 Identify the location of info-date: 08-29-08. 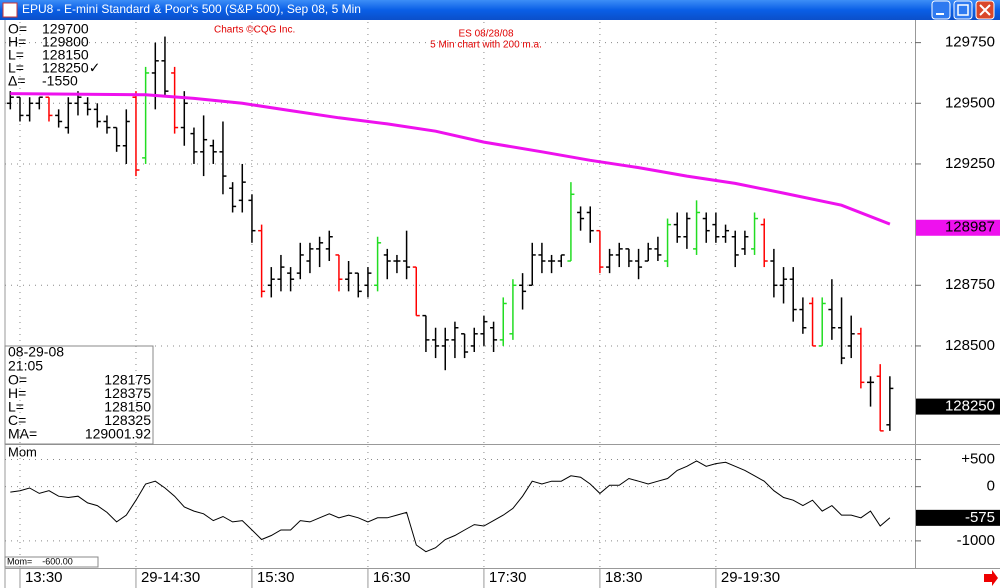
(36, 352).